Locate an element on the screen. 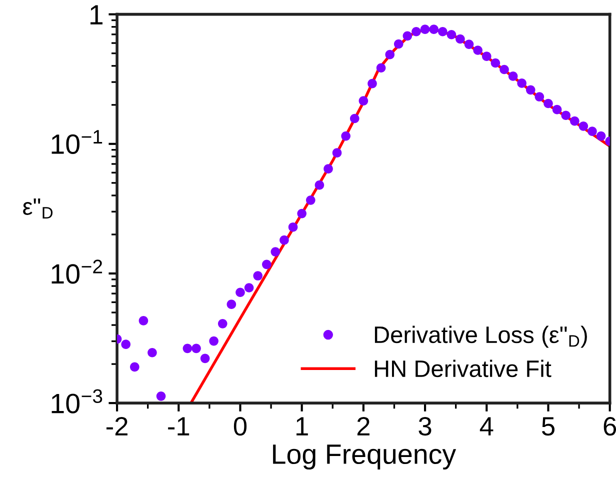 The image size is (616, 477). legend-label: Derivative Loss (ε"$_{D}$) is located at coordinates (480, 337).